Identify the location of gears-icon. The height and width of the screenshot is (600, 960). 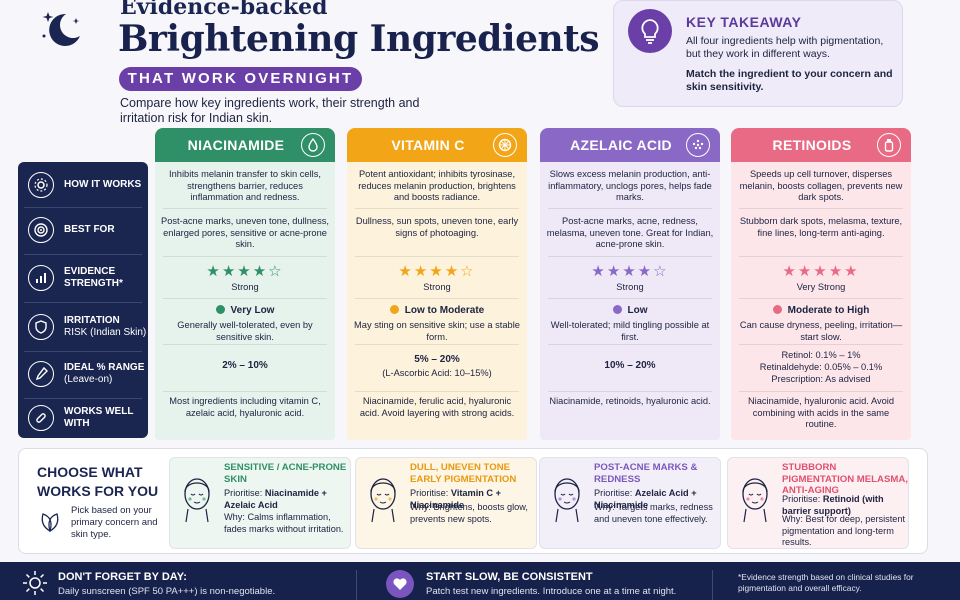
(41, 185).